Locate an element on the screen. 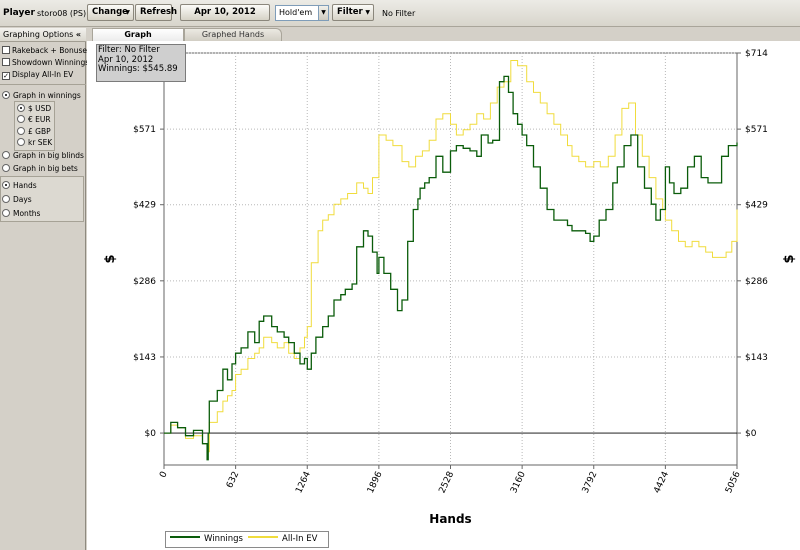 Image resolution: width=800 pixels, height=550 pixels. graphing-options-header: Graphing Options « is located at coordinates (43, 35).